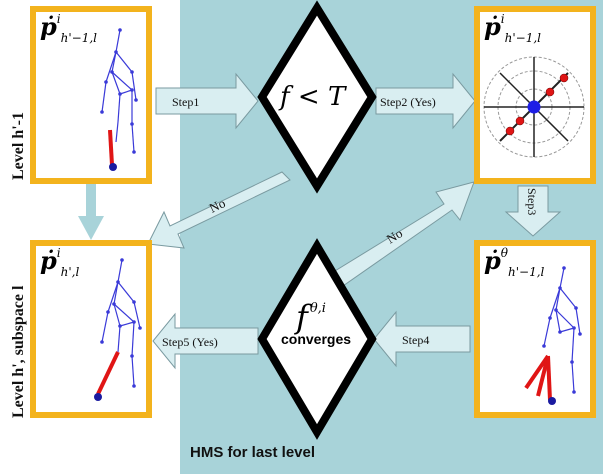 The height and width of the screenshot is (474, 603). I want to click on box-top-left: ṗi h'−1,l, so click(91, 95).